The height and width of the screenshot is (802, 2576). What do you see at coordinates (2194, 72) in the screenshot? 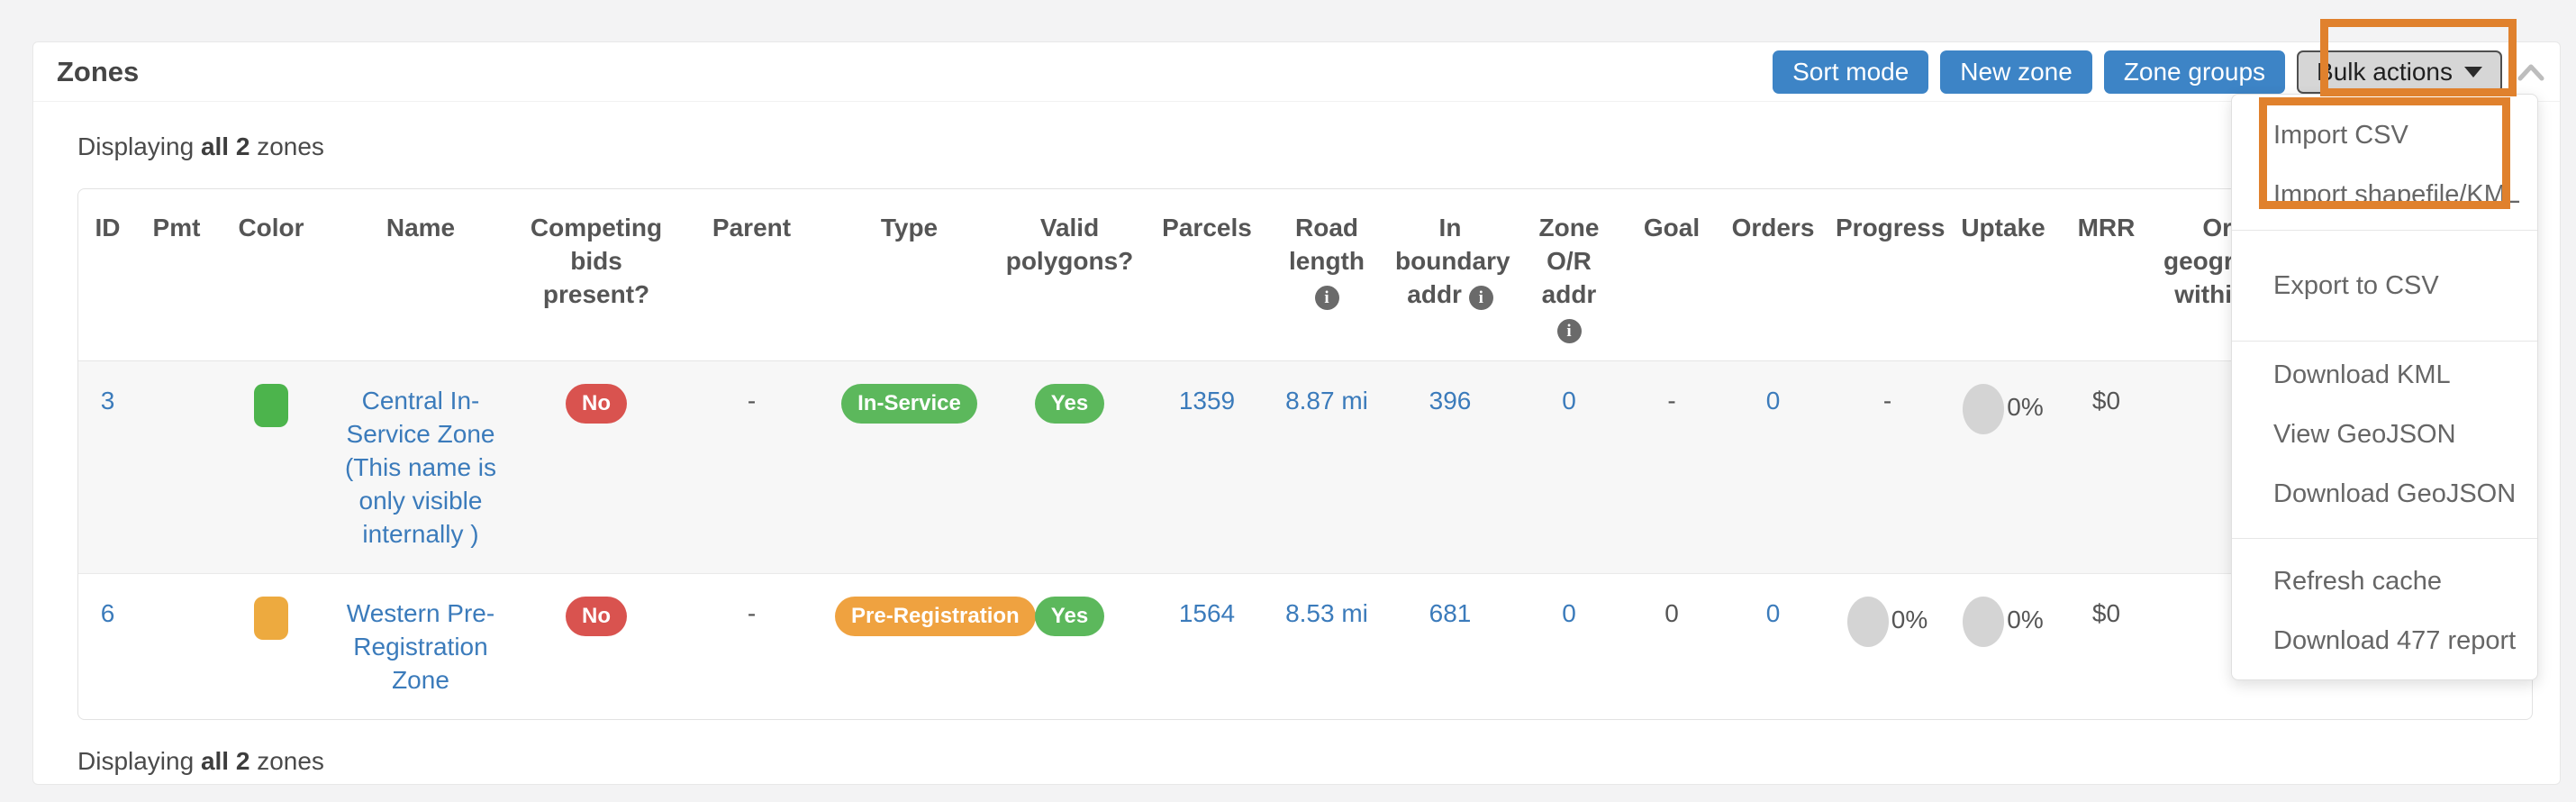
I see `zone-groups-button: Zone groups` at bounding box center [2194, 72].